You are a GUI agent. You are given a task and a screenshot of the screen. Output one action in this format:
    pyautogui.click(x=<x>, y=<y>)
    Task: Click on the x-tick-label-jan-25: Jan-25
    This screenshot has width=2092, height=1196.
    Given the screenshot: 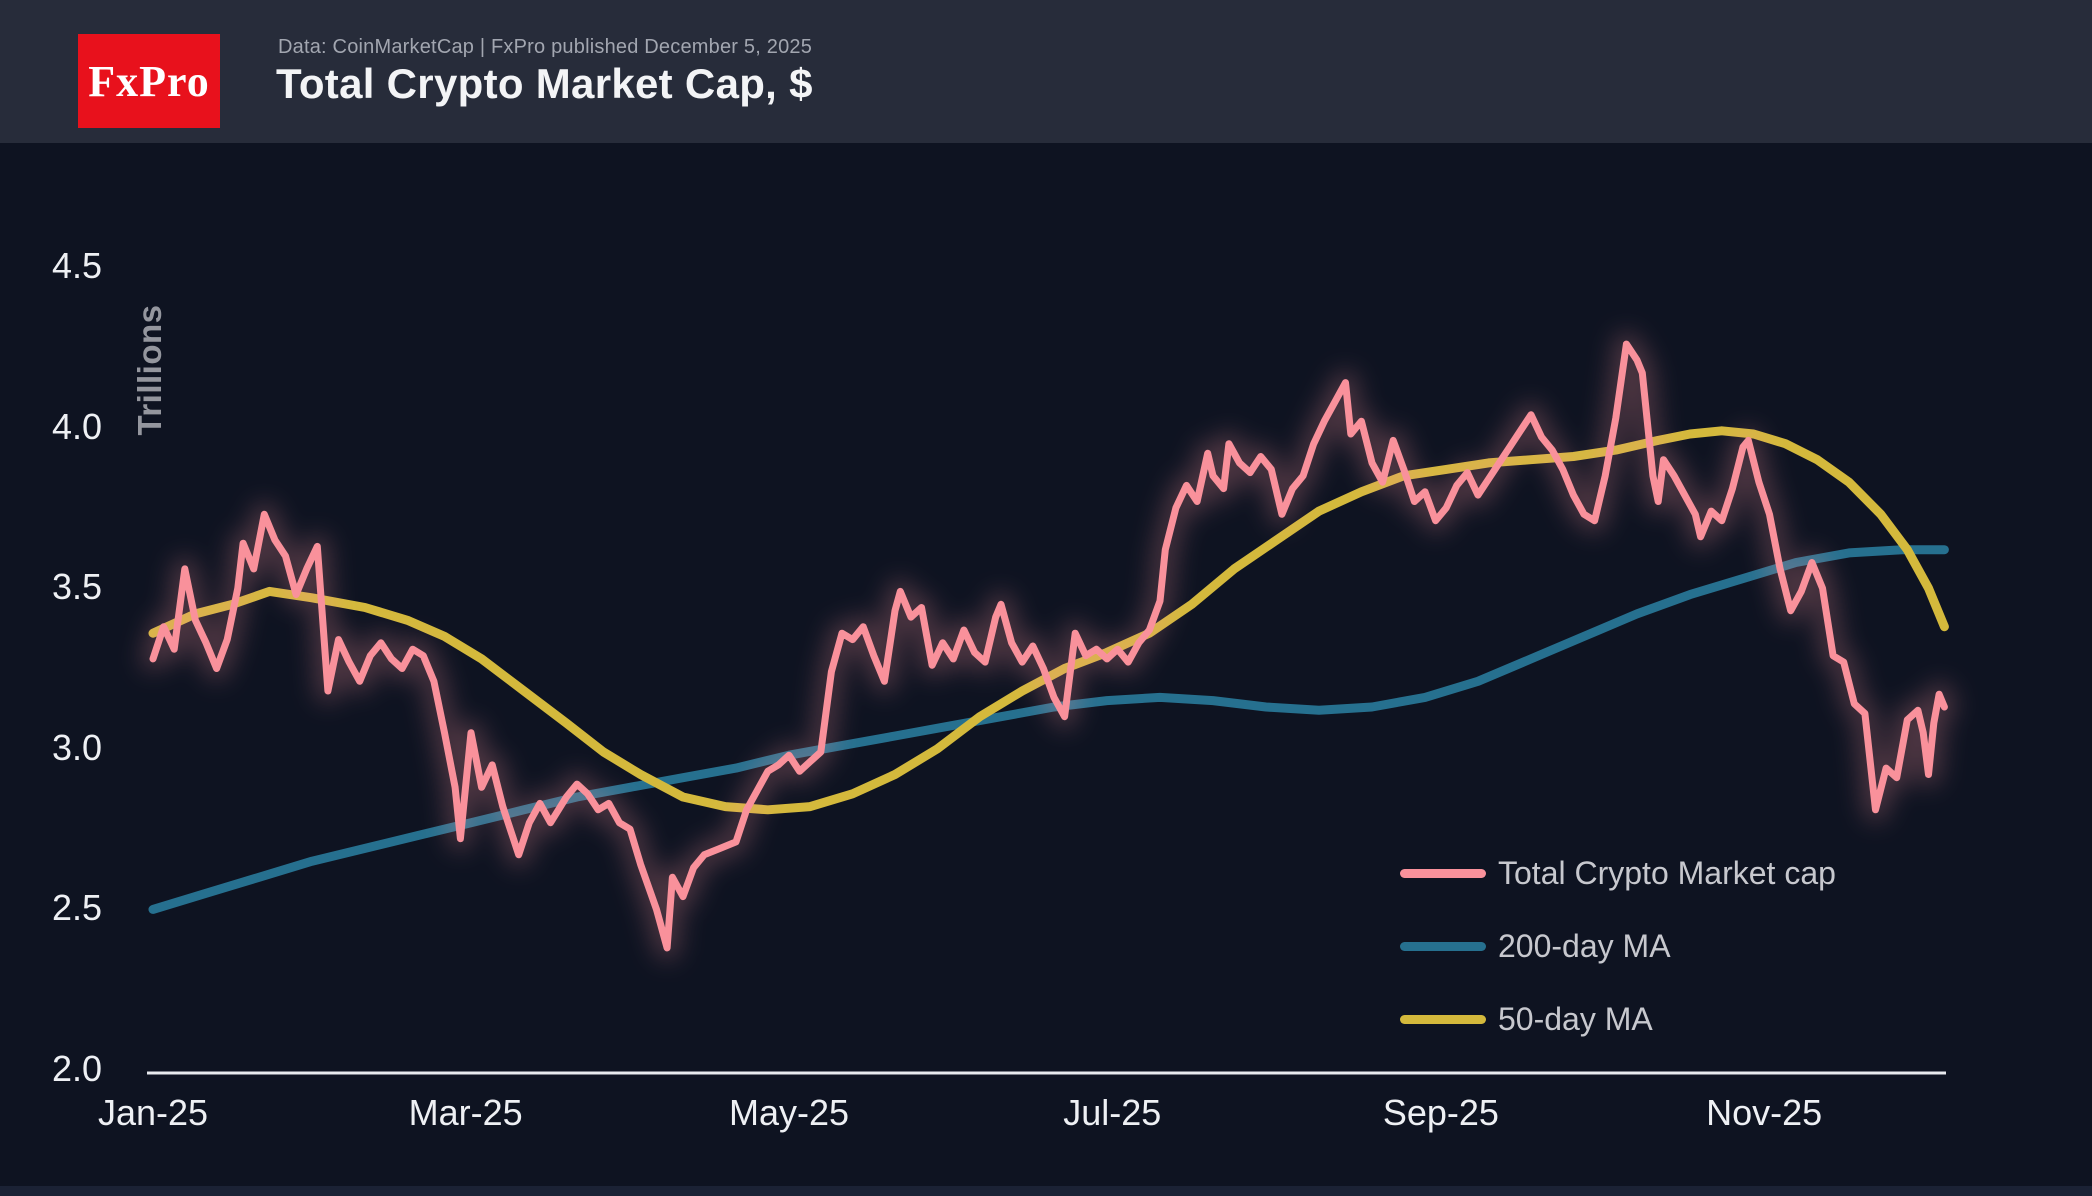 What is the action you would take?
    pyautogui.click(x=153, y=1112)
    